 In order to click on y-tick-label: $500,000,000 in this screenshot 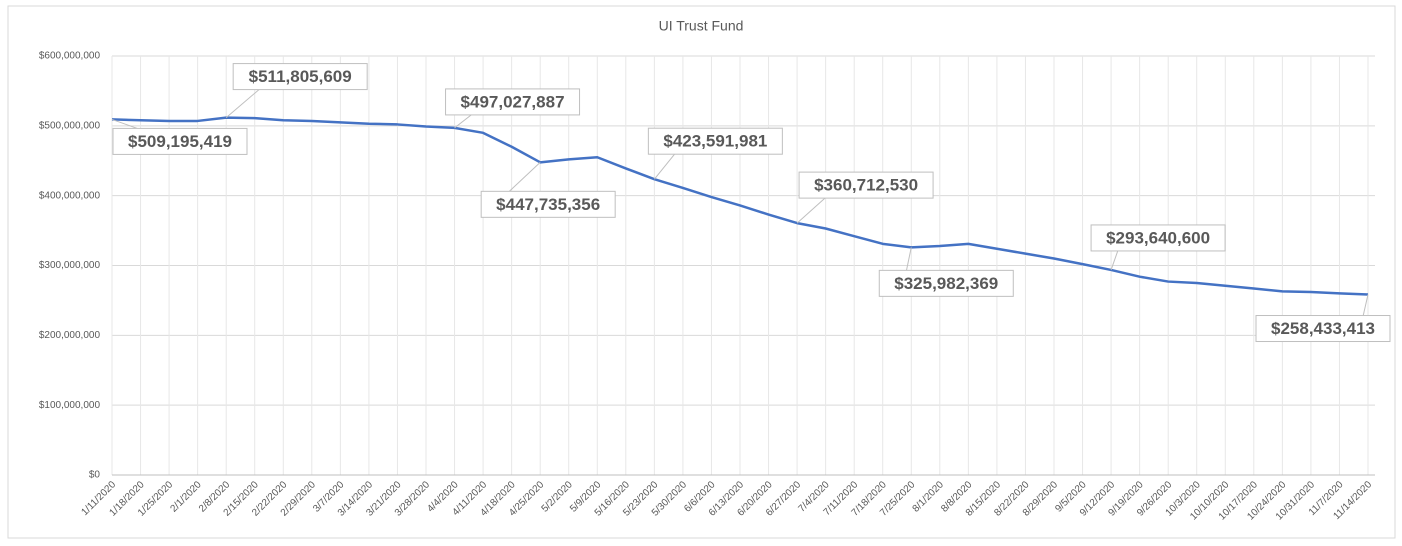, I will do `click(70, 125)`.